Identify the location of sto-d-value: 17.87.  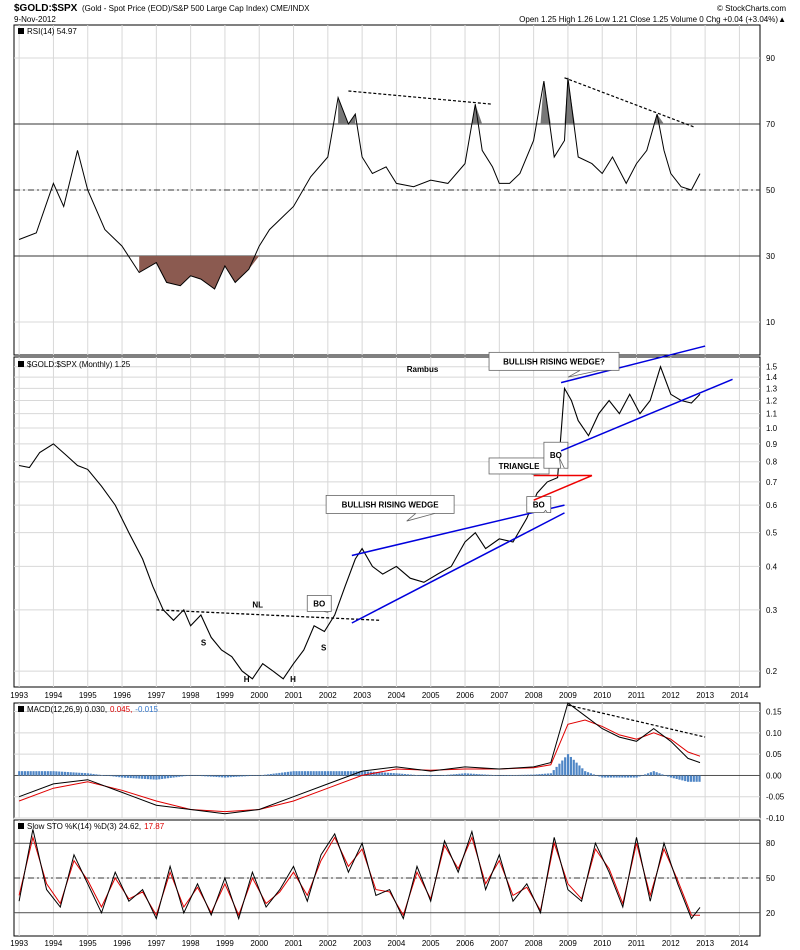
(154, 826).